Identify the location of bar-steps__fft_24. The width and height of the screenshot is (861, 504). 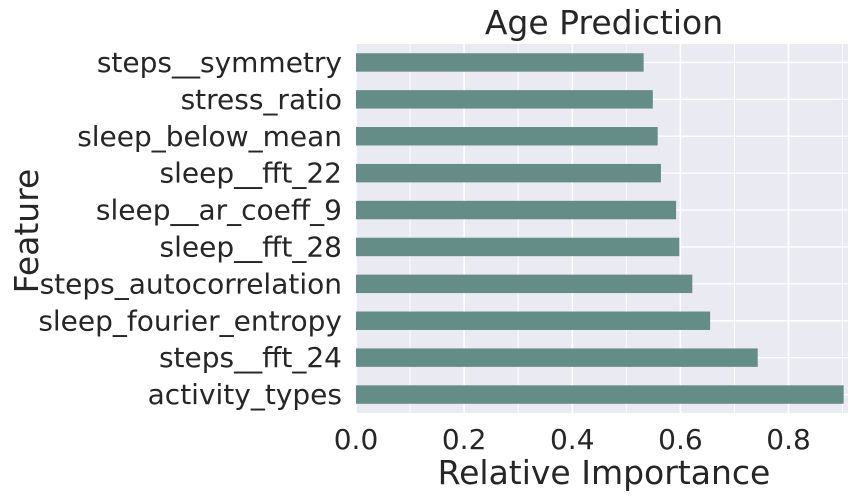
(557, 357).